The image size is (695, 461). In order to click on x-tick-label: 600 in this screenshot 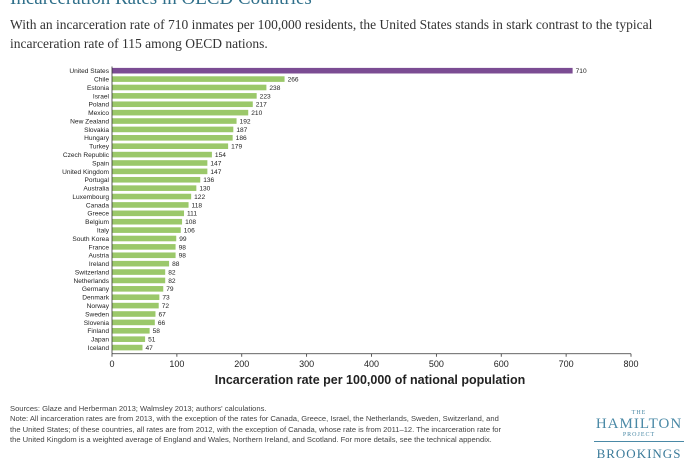, I will do `click(501, 364)`.